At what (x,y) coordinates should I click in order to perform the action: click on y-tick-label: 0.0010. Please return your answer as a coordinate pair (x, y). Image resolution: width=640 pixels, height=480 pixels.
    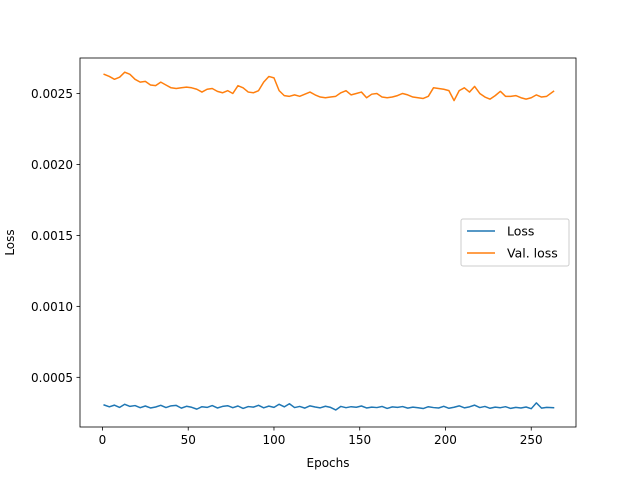
    Looking at the image, I should click on (52, 307).